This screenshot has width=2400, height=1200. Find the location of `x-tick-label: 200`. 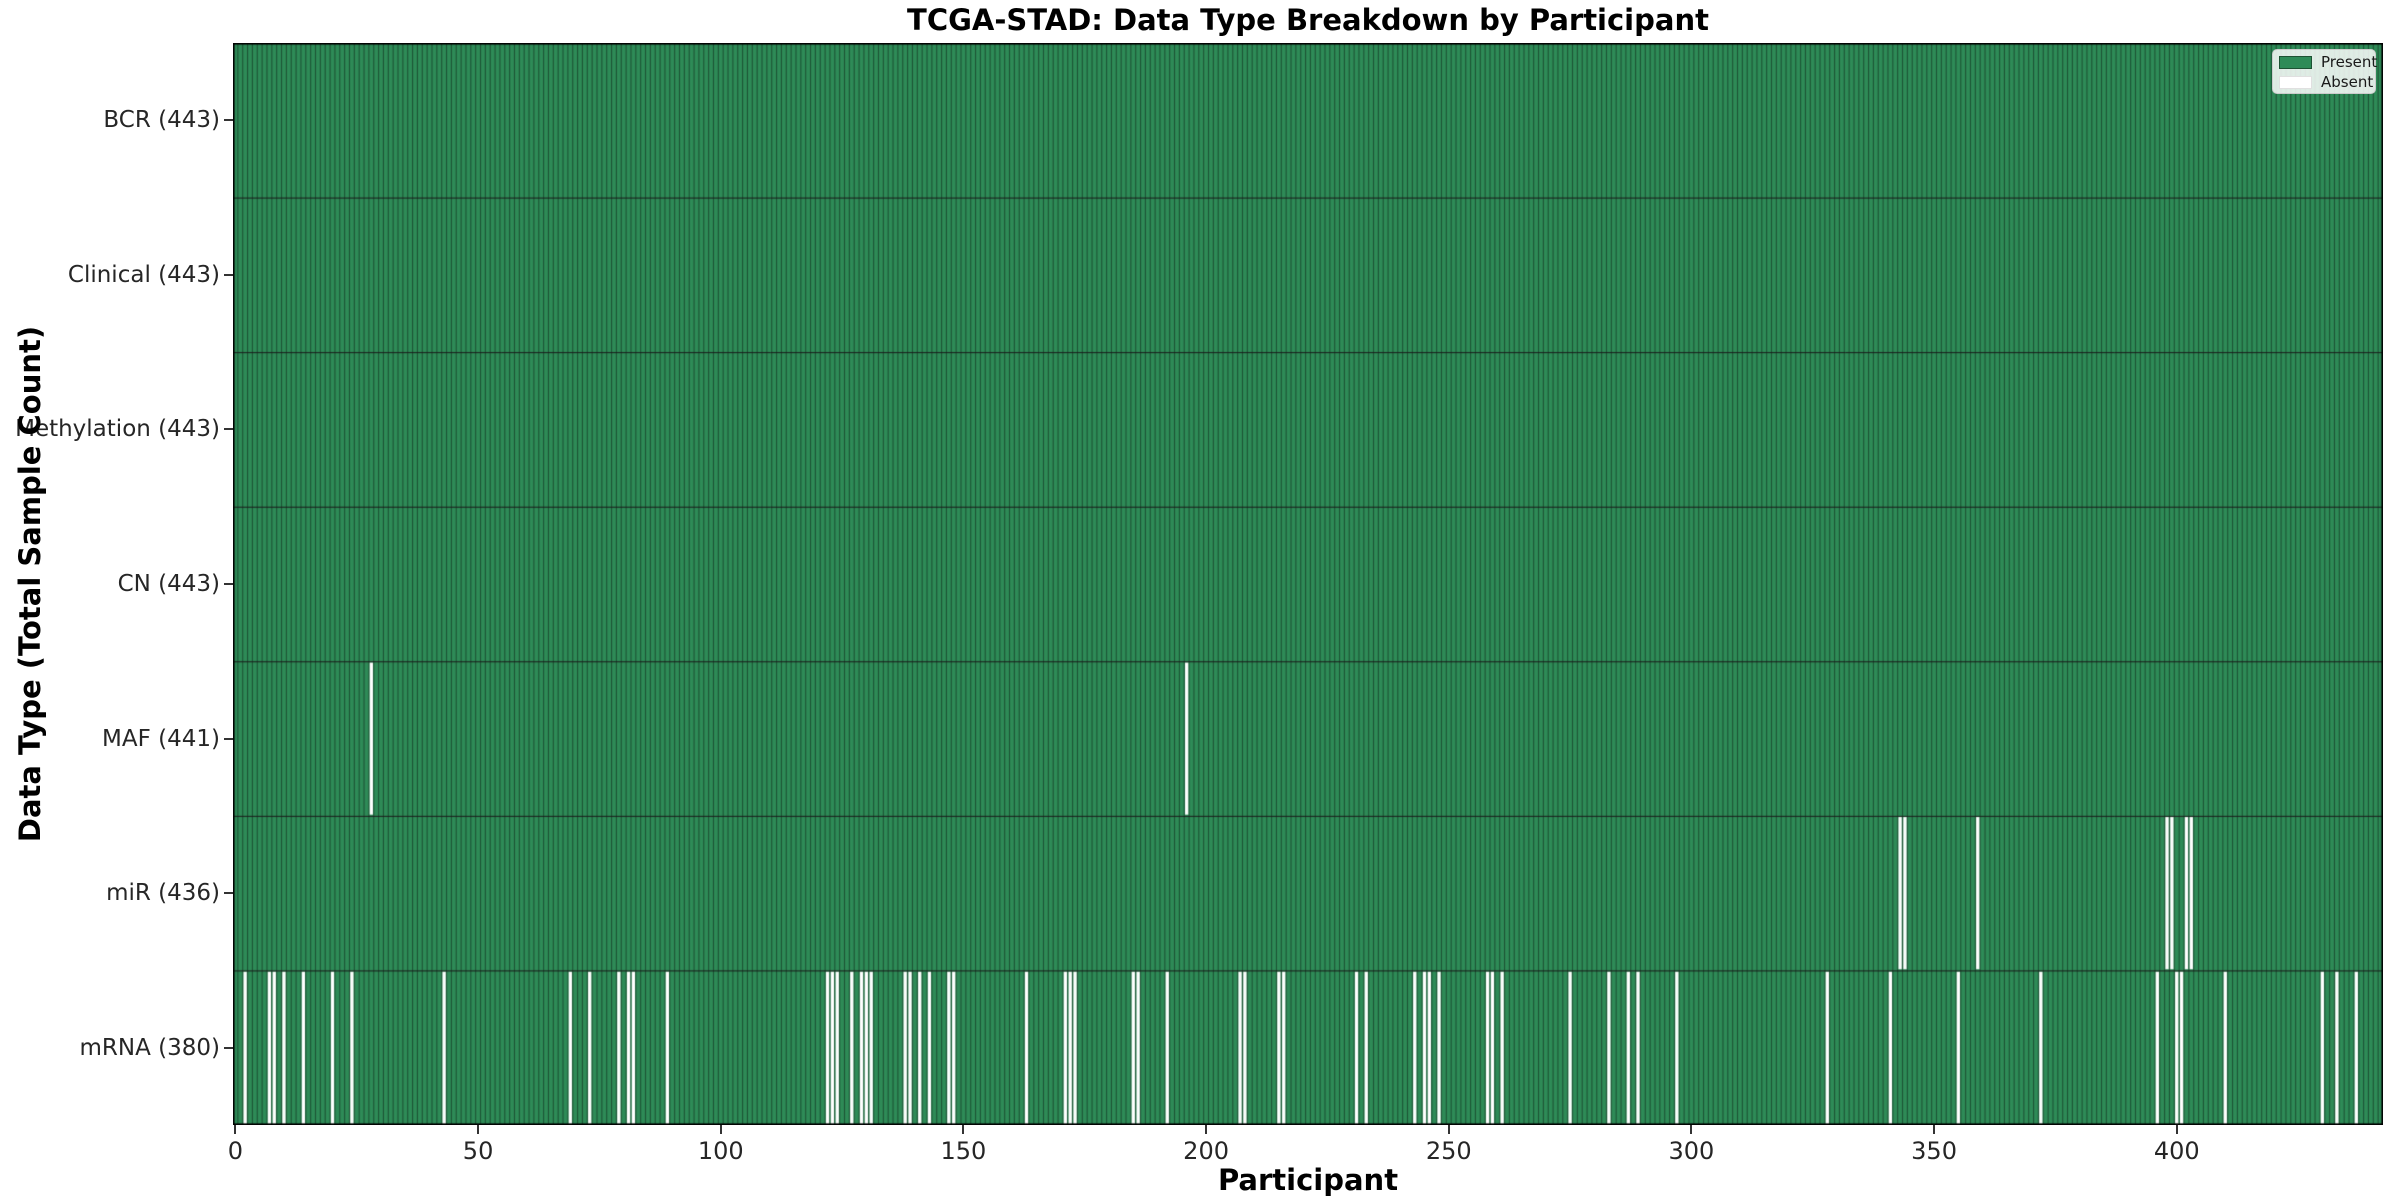

x-tick-label: 200 is located at coordinates (1206, 1151).